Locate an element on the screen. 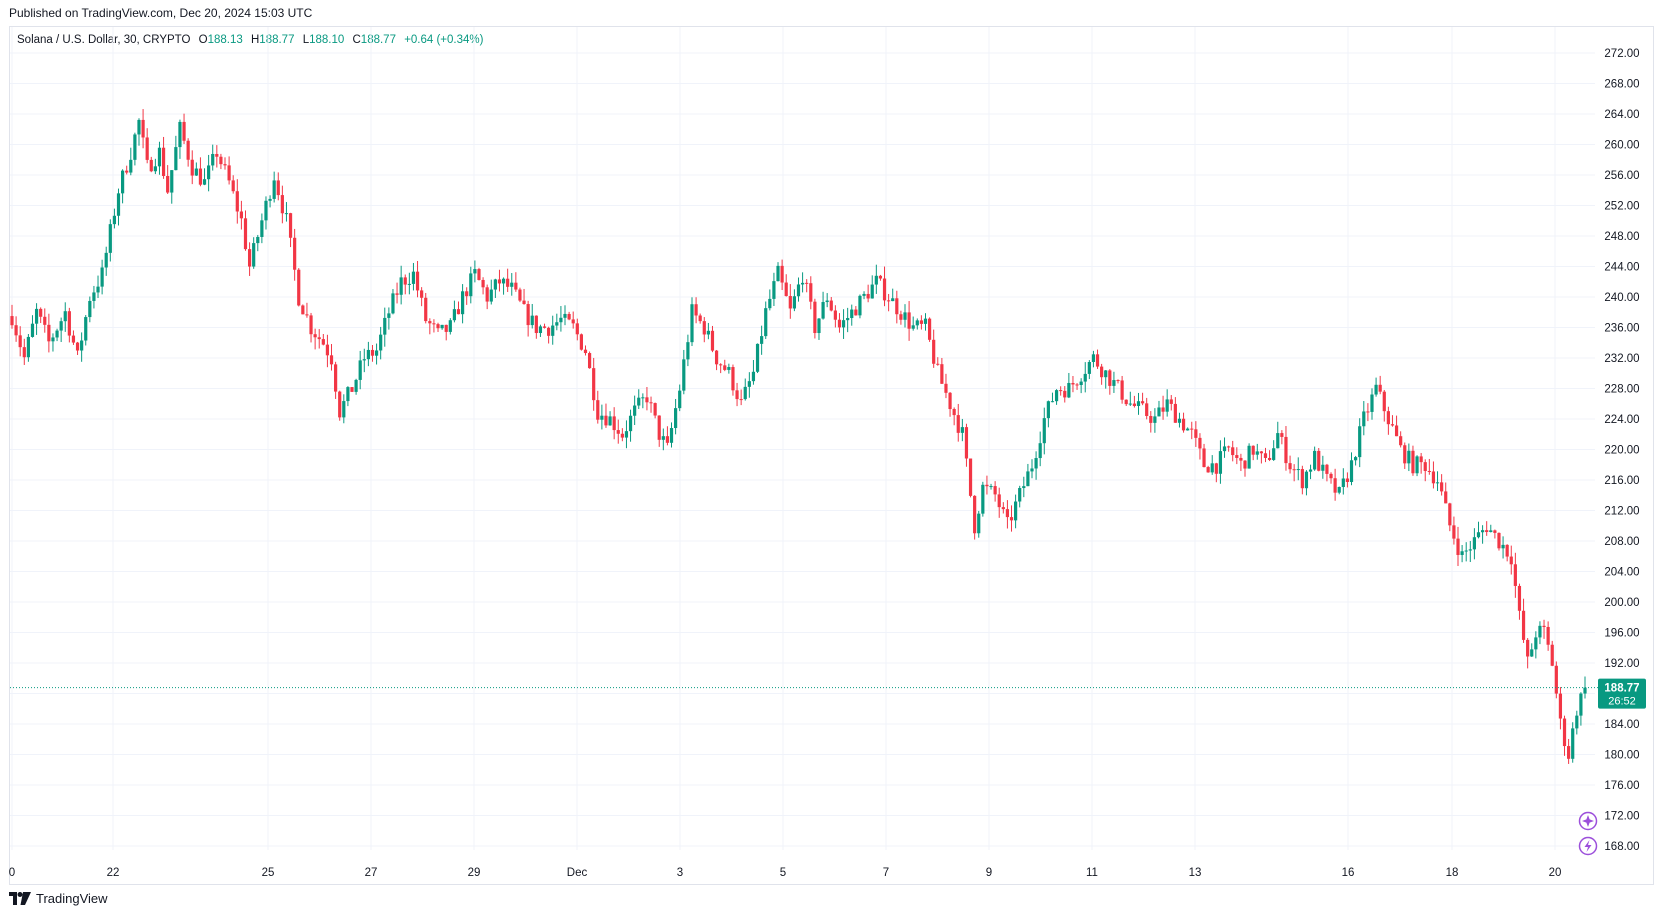  x-tick-label: 7 is located at coordinates (886, 873).